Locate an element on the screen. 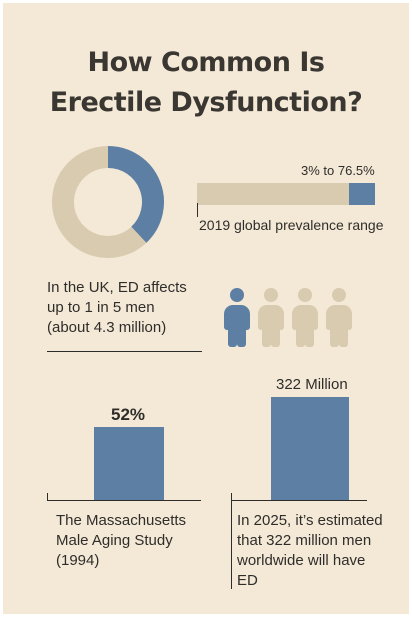  projection-bar is located at coordinates (310, 448).